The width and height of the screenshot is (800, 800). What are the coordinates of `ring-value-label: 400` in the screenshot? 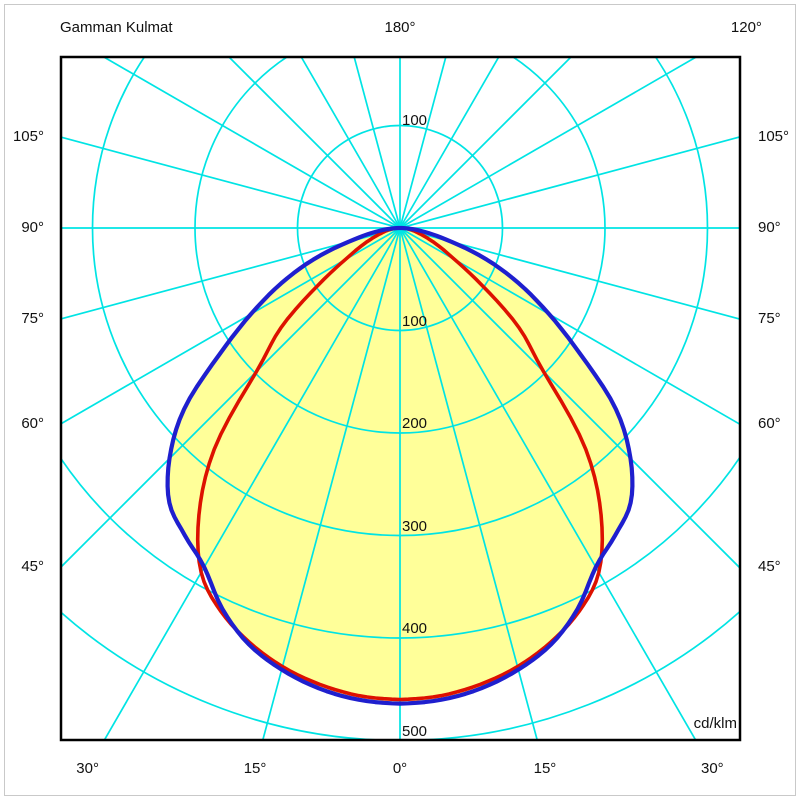 It's located at (415, 628).